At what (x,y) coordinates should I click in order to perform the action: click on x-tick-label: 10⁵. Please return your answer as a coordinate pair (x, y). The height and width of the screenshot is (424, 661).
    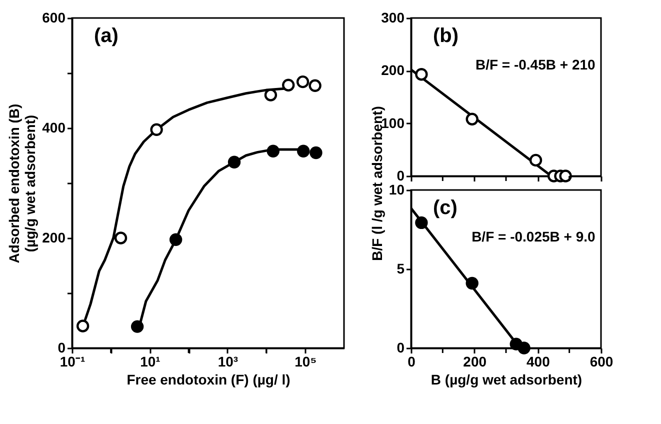
    Looking at the image, I should click on (305, 362).